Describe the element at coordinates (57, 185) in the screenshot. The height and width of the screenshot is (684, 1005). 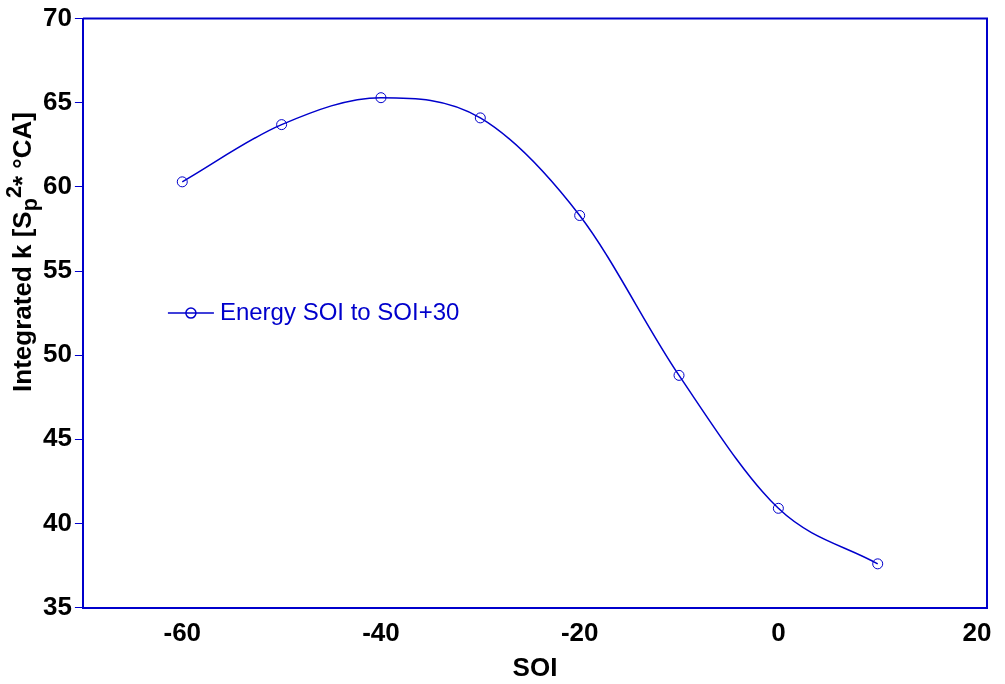
I see `y-tick-label: 60` at that location.